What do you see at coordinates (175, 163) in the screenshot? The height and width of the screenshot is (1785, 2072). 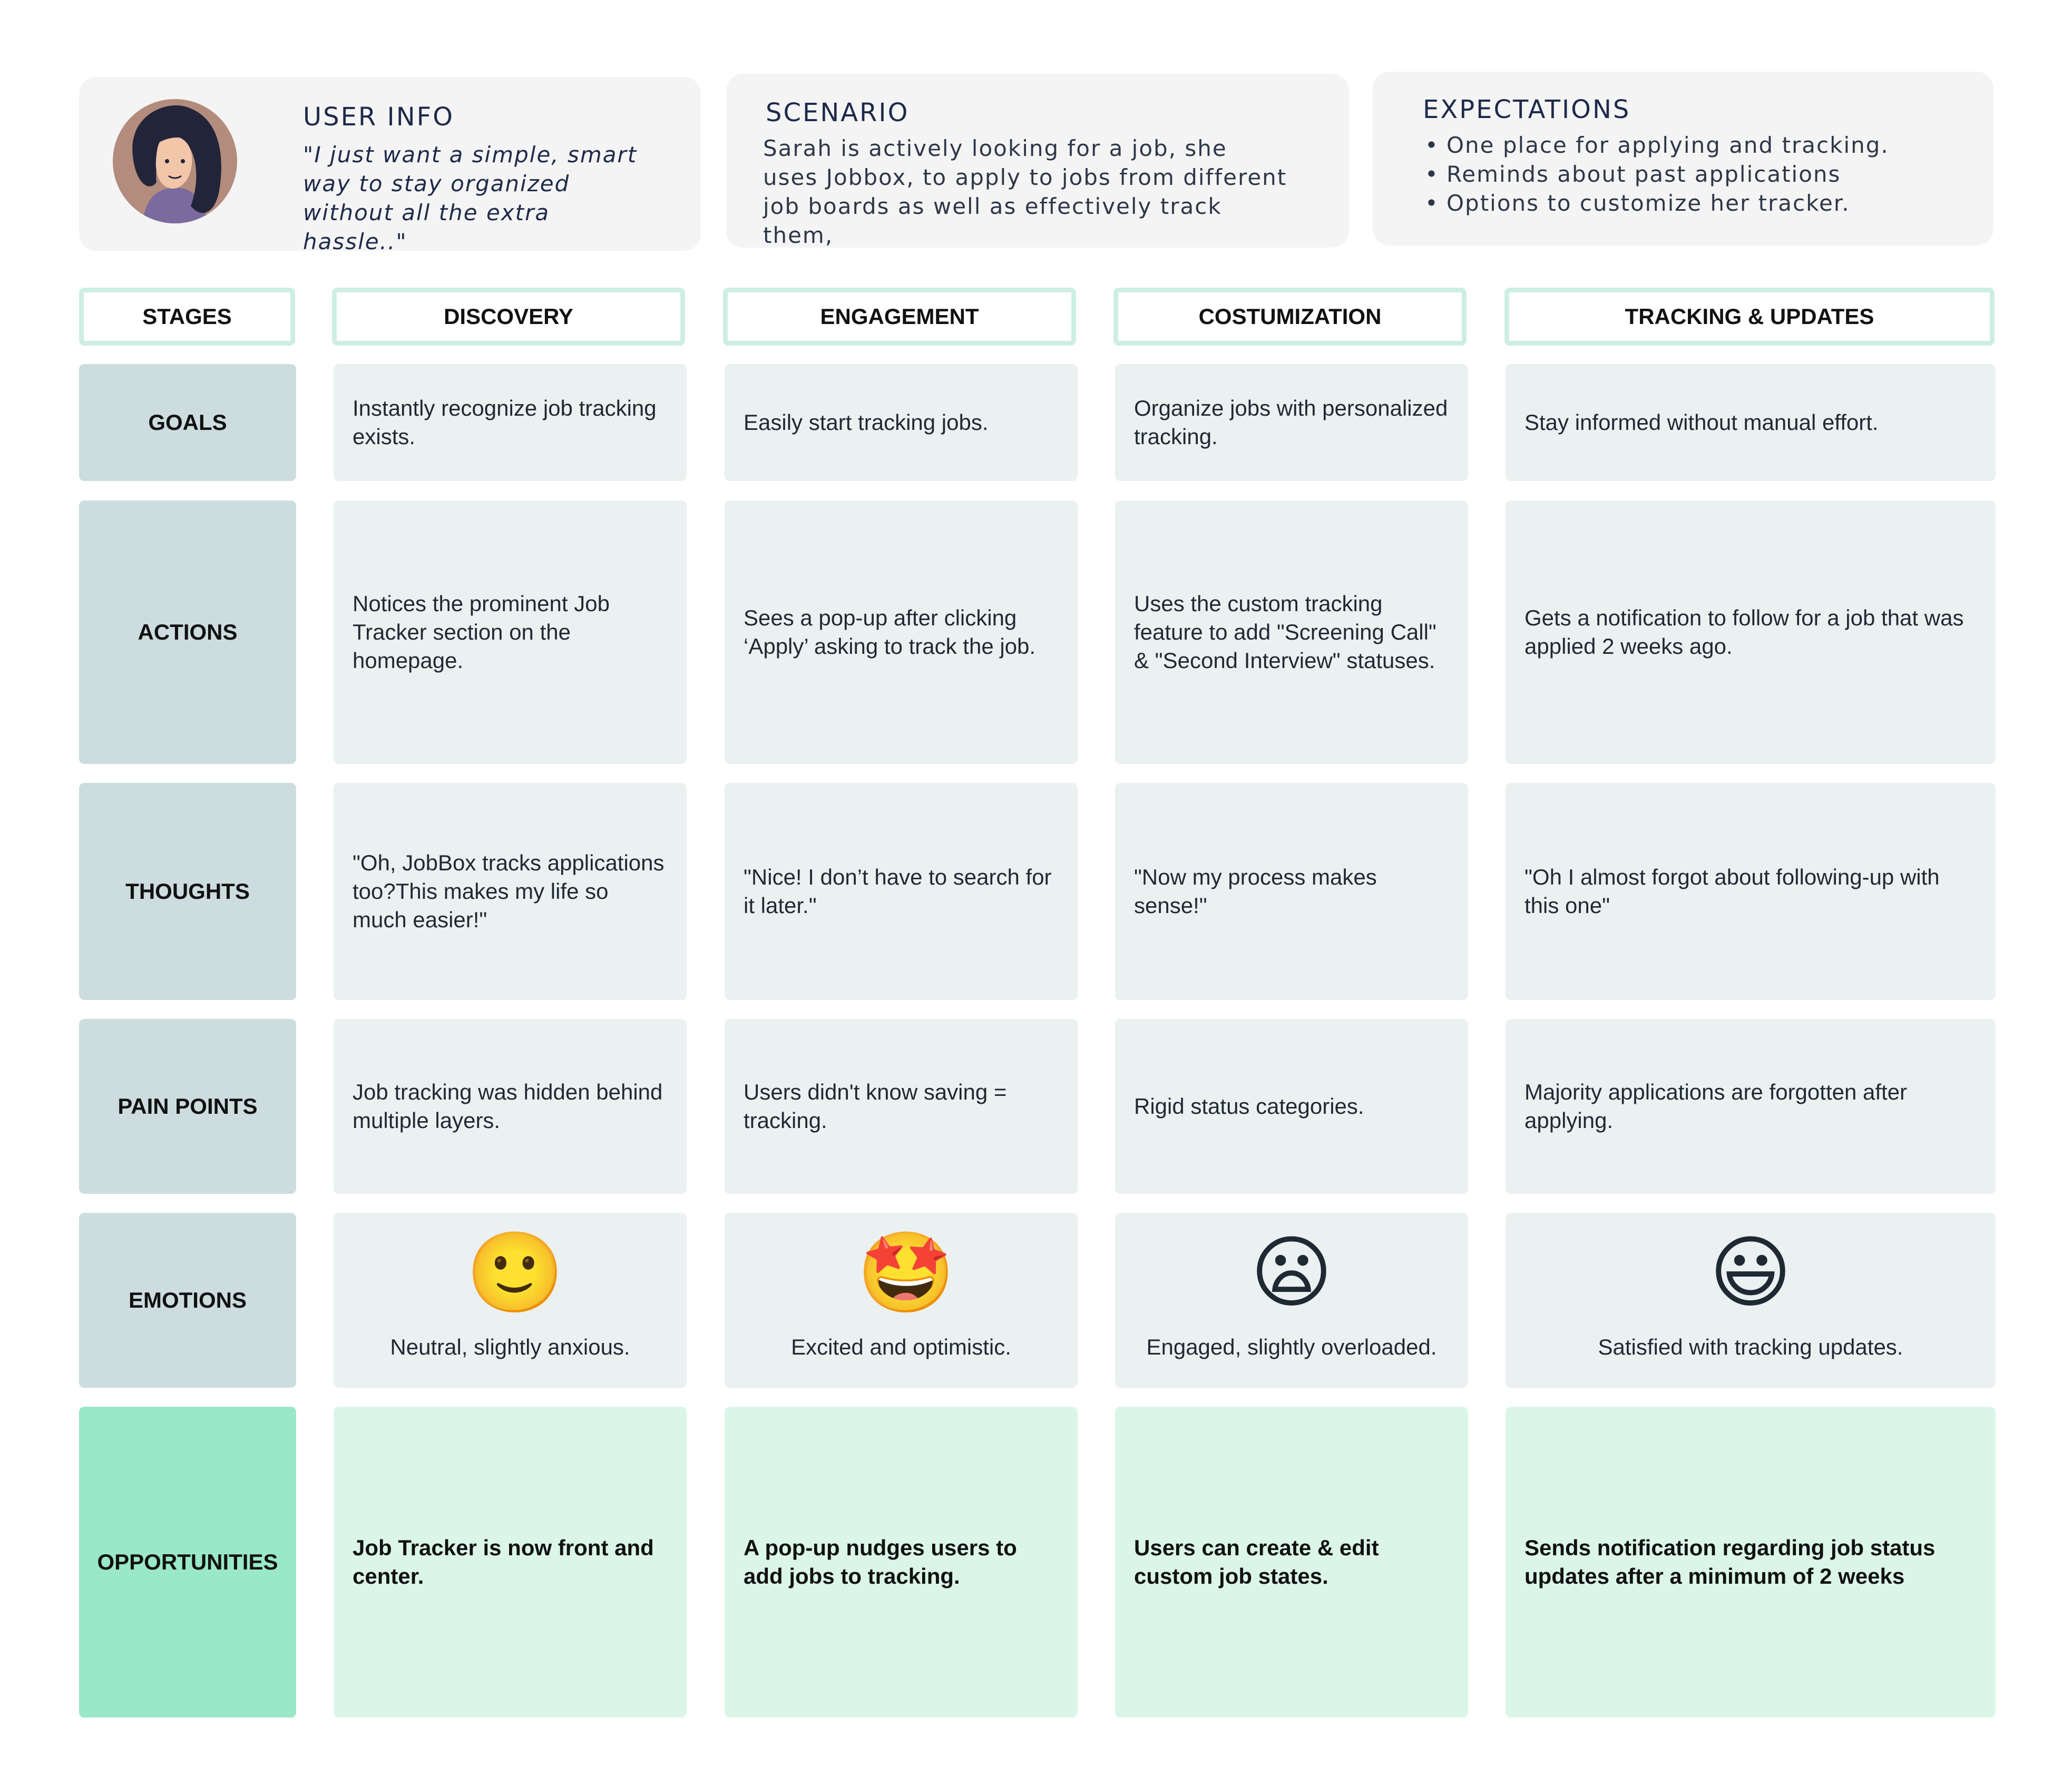 I see `avatar` at bounding box center [175, 163].